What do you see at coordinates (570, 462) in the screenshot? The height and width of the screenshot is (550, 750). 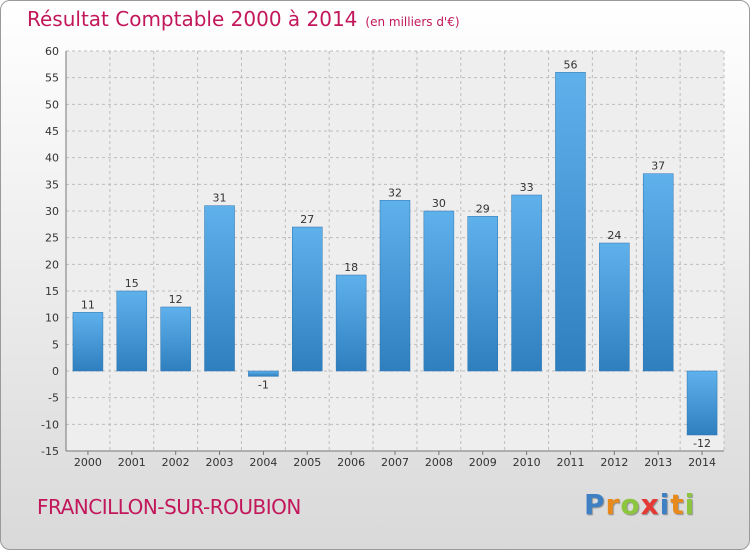 I see `x-tick-label: 2011` at bounding box center [570, 462].